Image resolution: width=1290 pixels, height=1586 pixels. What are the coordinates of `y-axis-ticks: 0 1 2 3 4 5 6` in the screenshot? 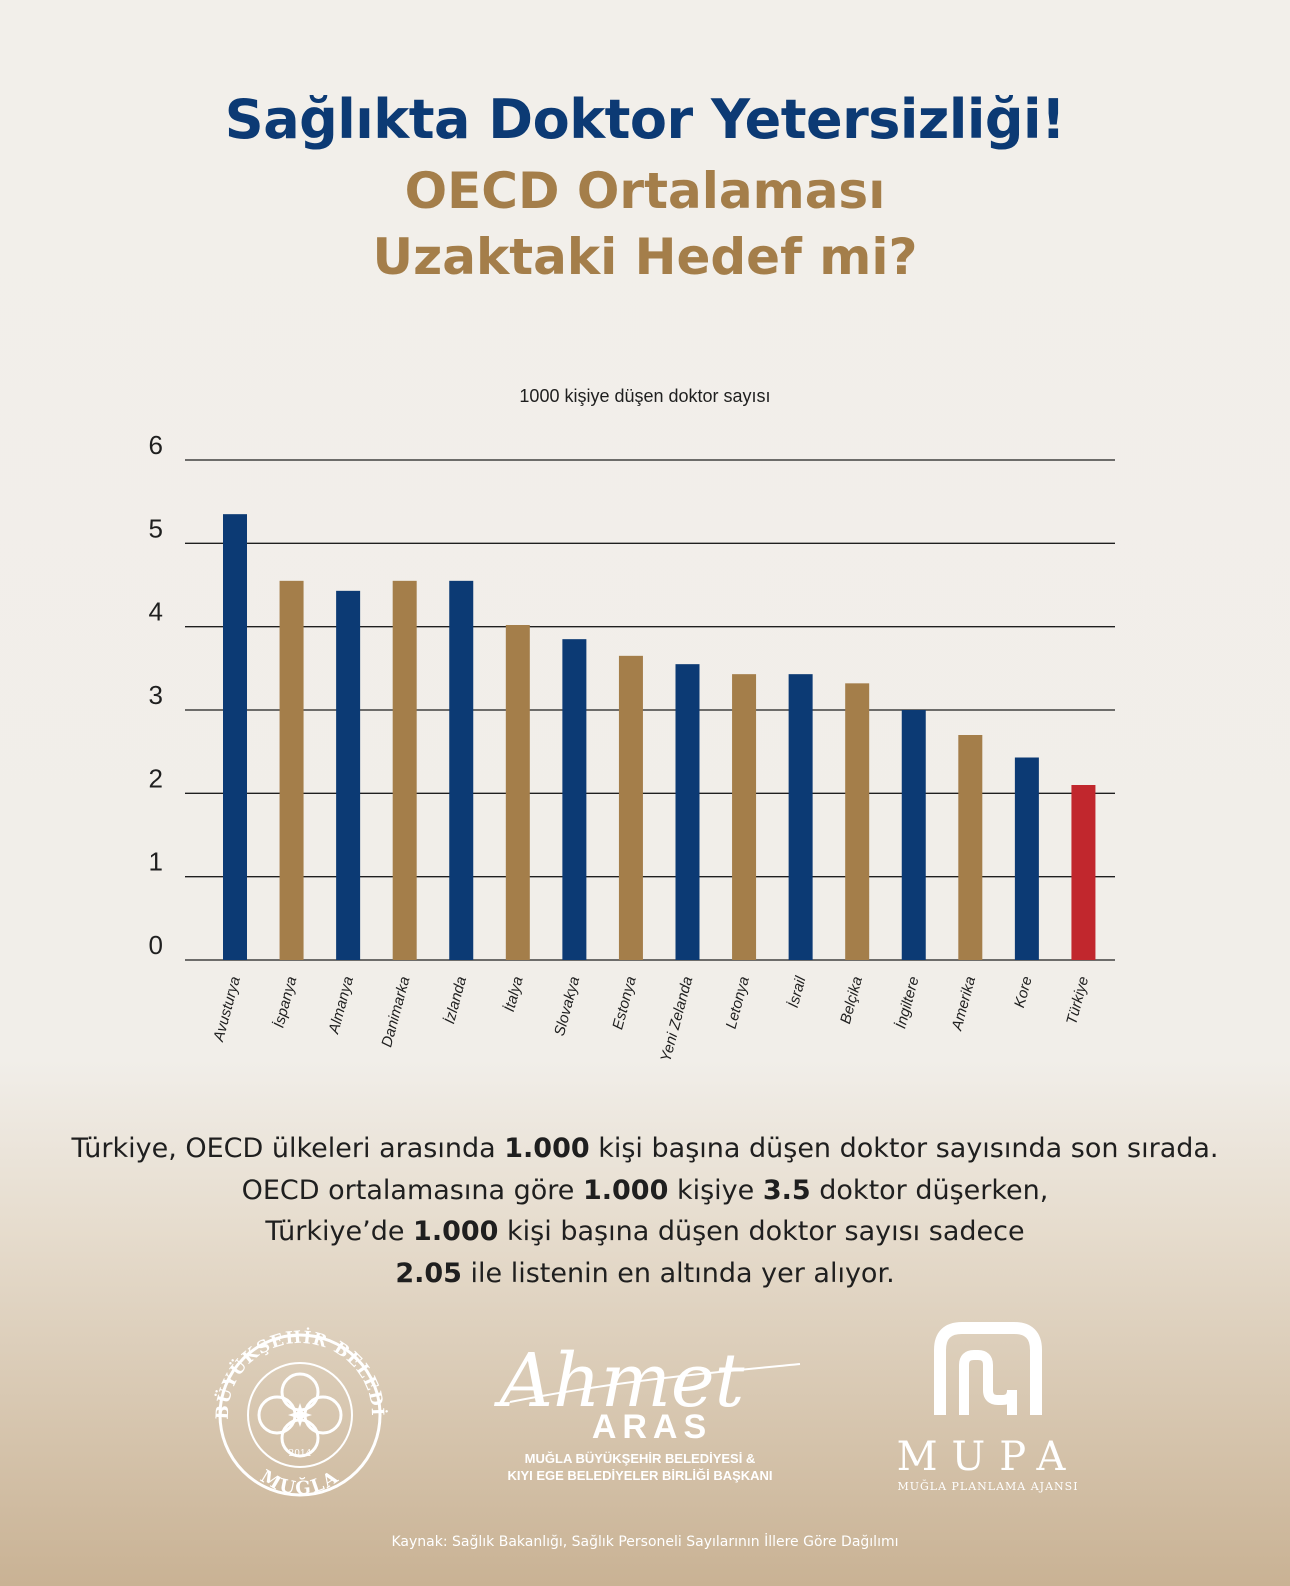 It's located at (156, 695).